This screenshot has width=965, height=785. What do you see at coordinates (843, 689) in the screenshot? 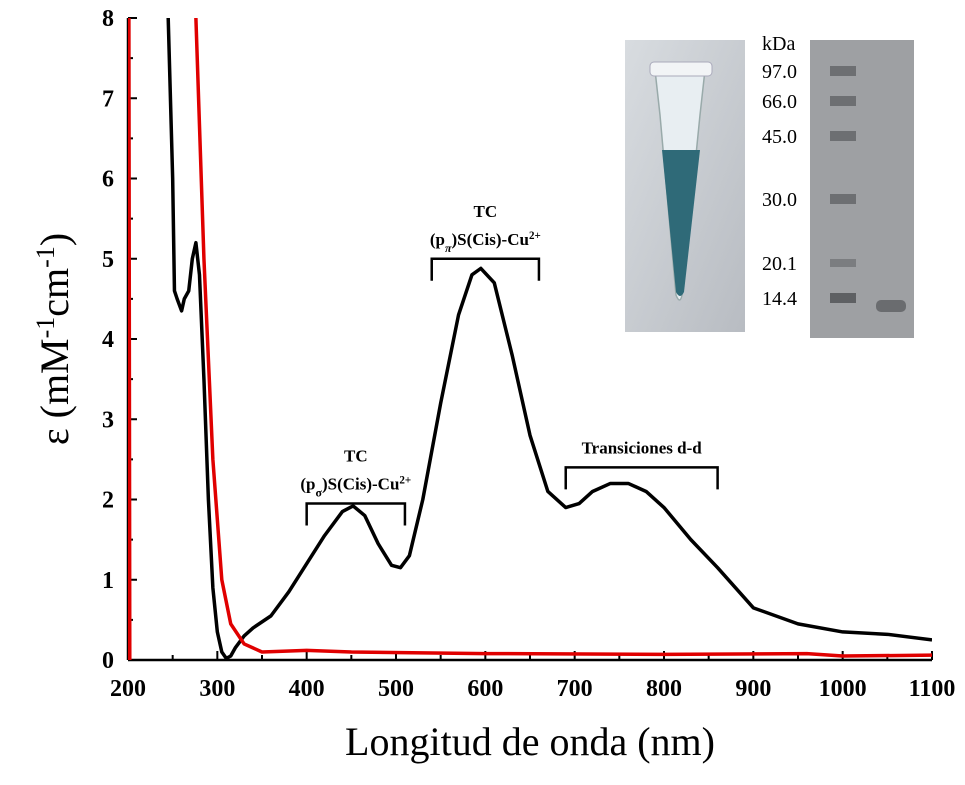
I see `x-tick-label: 1000` at bounding box center [843, 689].